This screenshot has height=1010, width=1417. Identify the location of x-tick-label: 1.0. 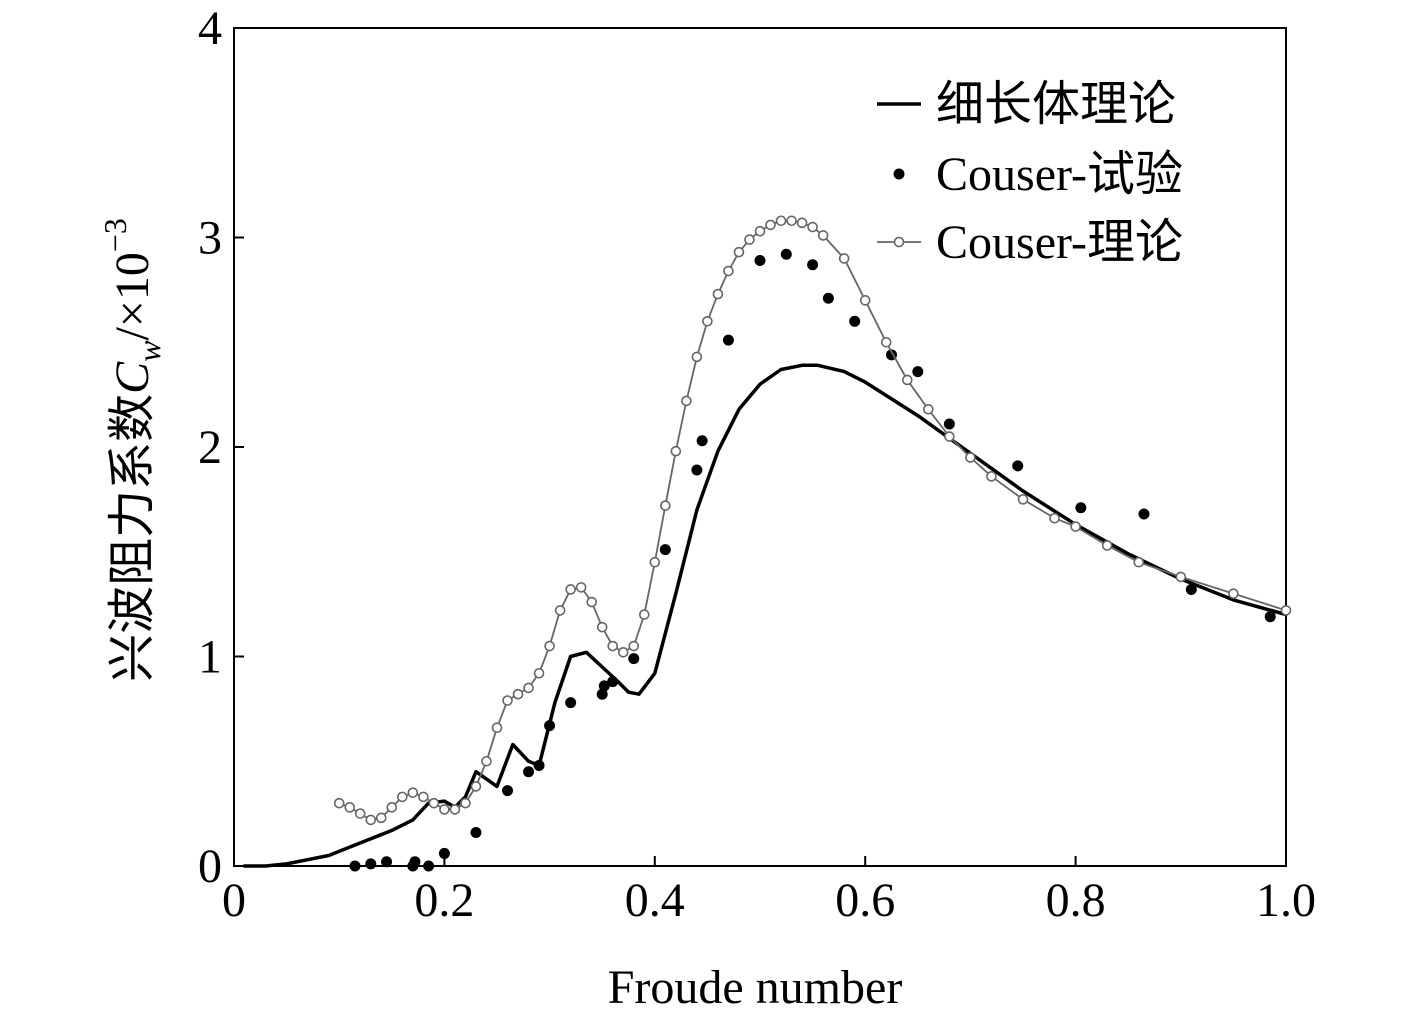
(1286, 900).